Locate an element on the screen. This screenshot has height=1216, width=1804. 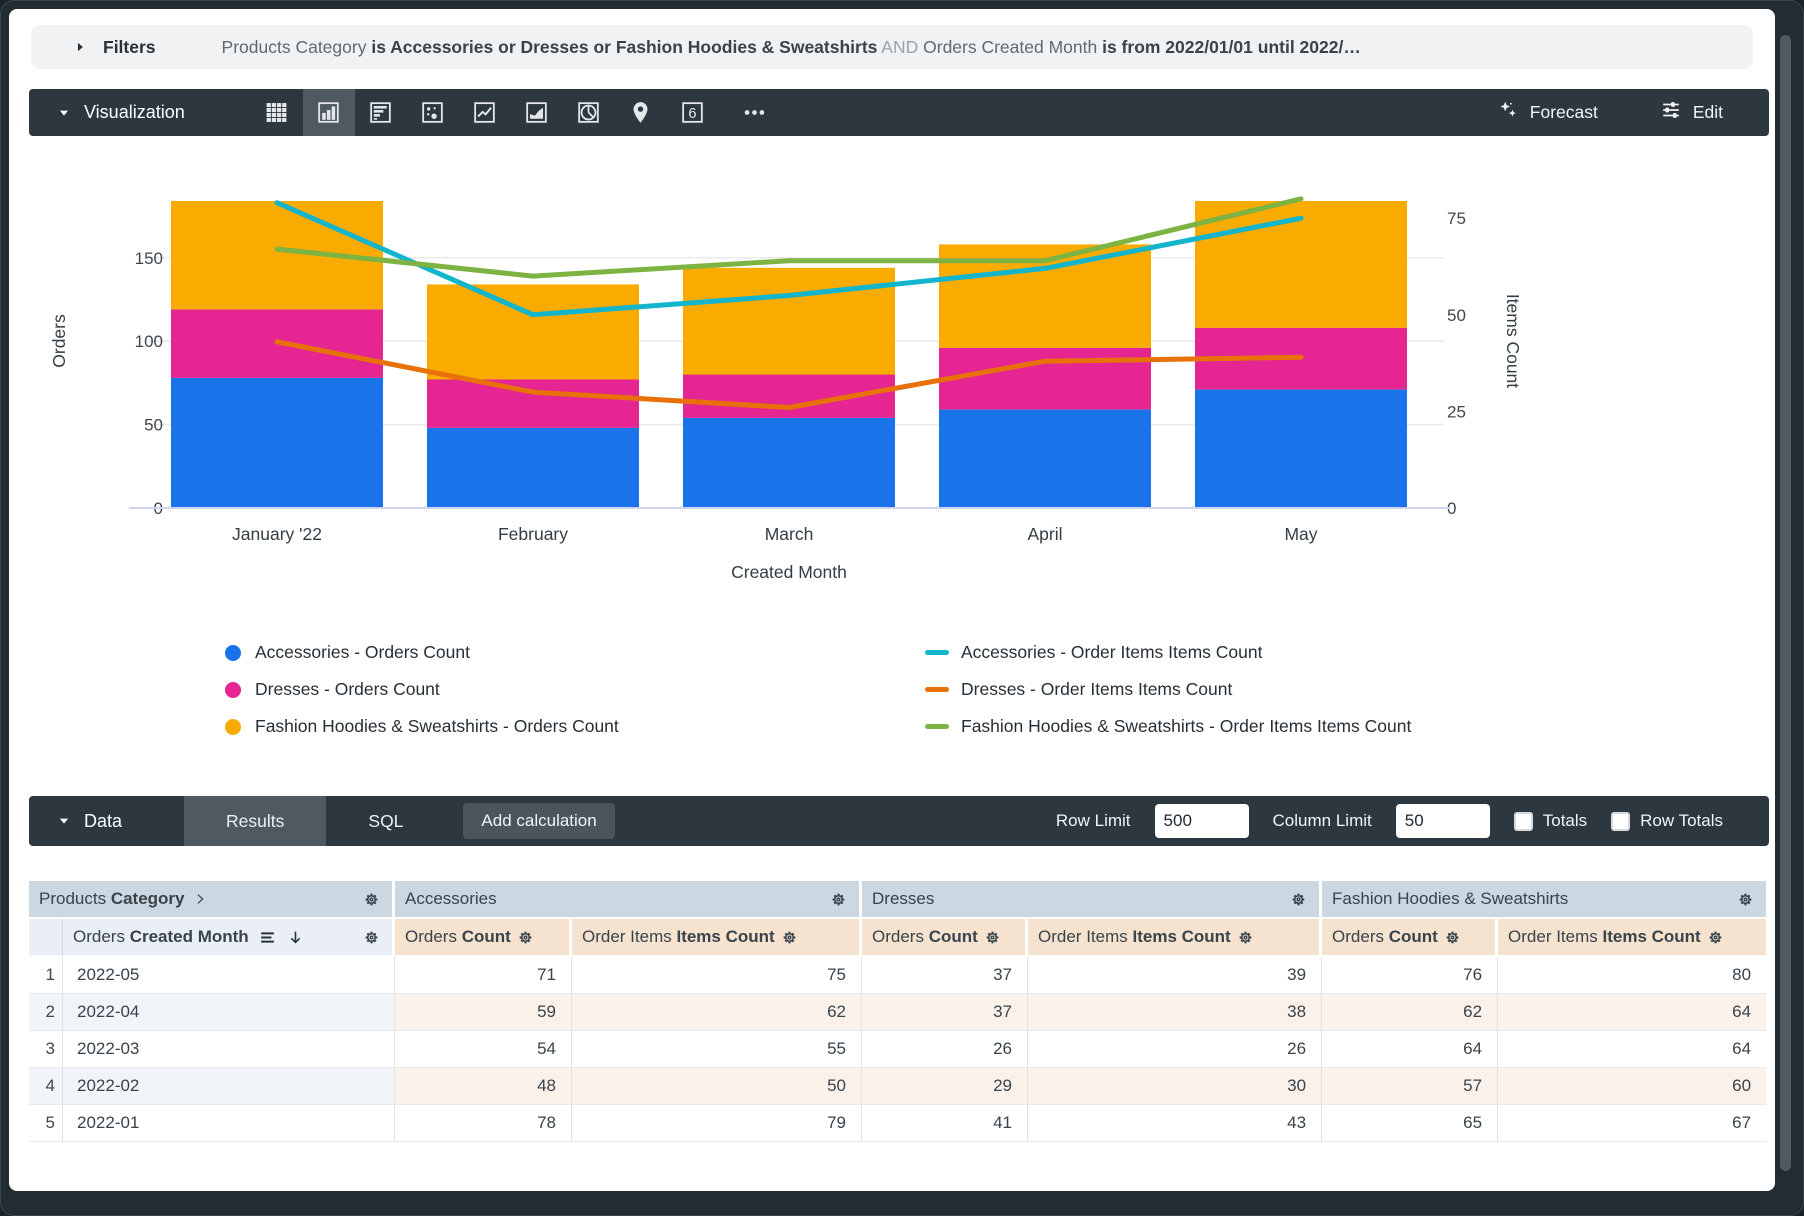
measure-cell: 60 is located at coordinates (1632, 1086).